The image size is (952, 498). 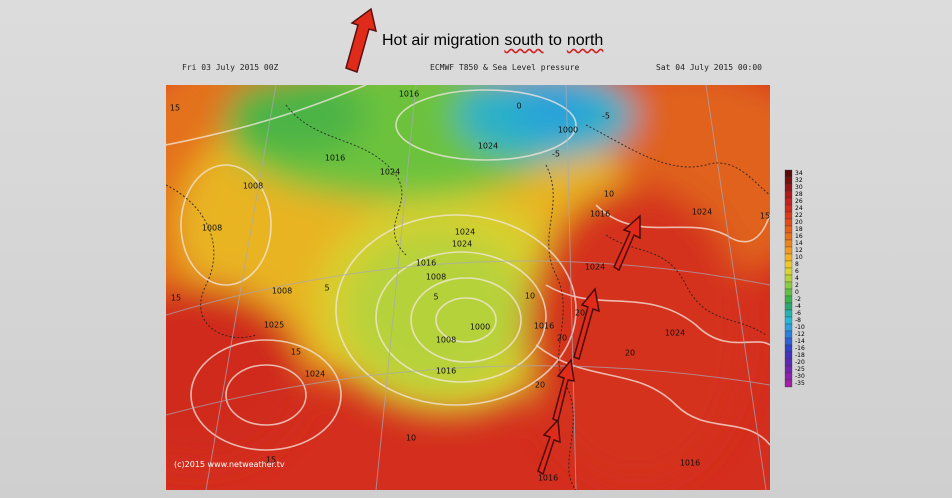 What do you see at coordinates (589, 345) in the screenshot?
I see `migration-arrows` at bounding box center [589, 345].